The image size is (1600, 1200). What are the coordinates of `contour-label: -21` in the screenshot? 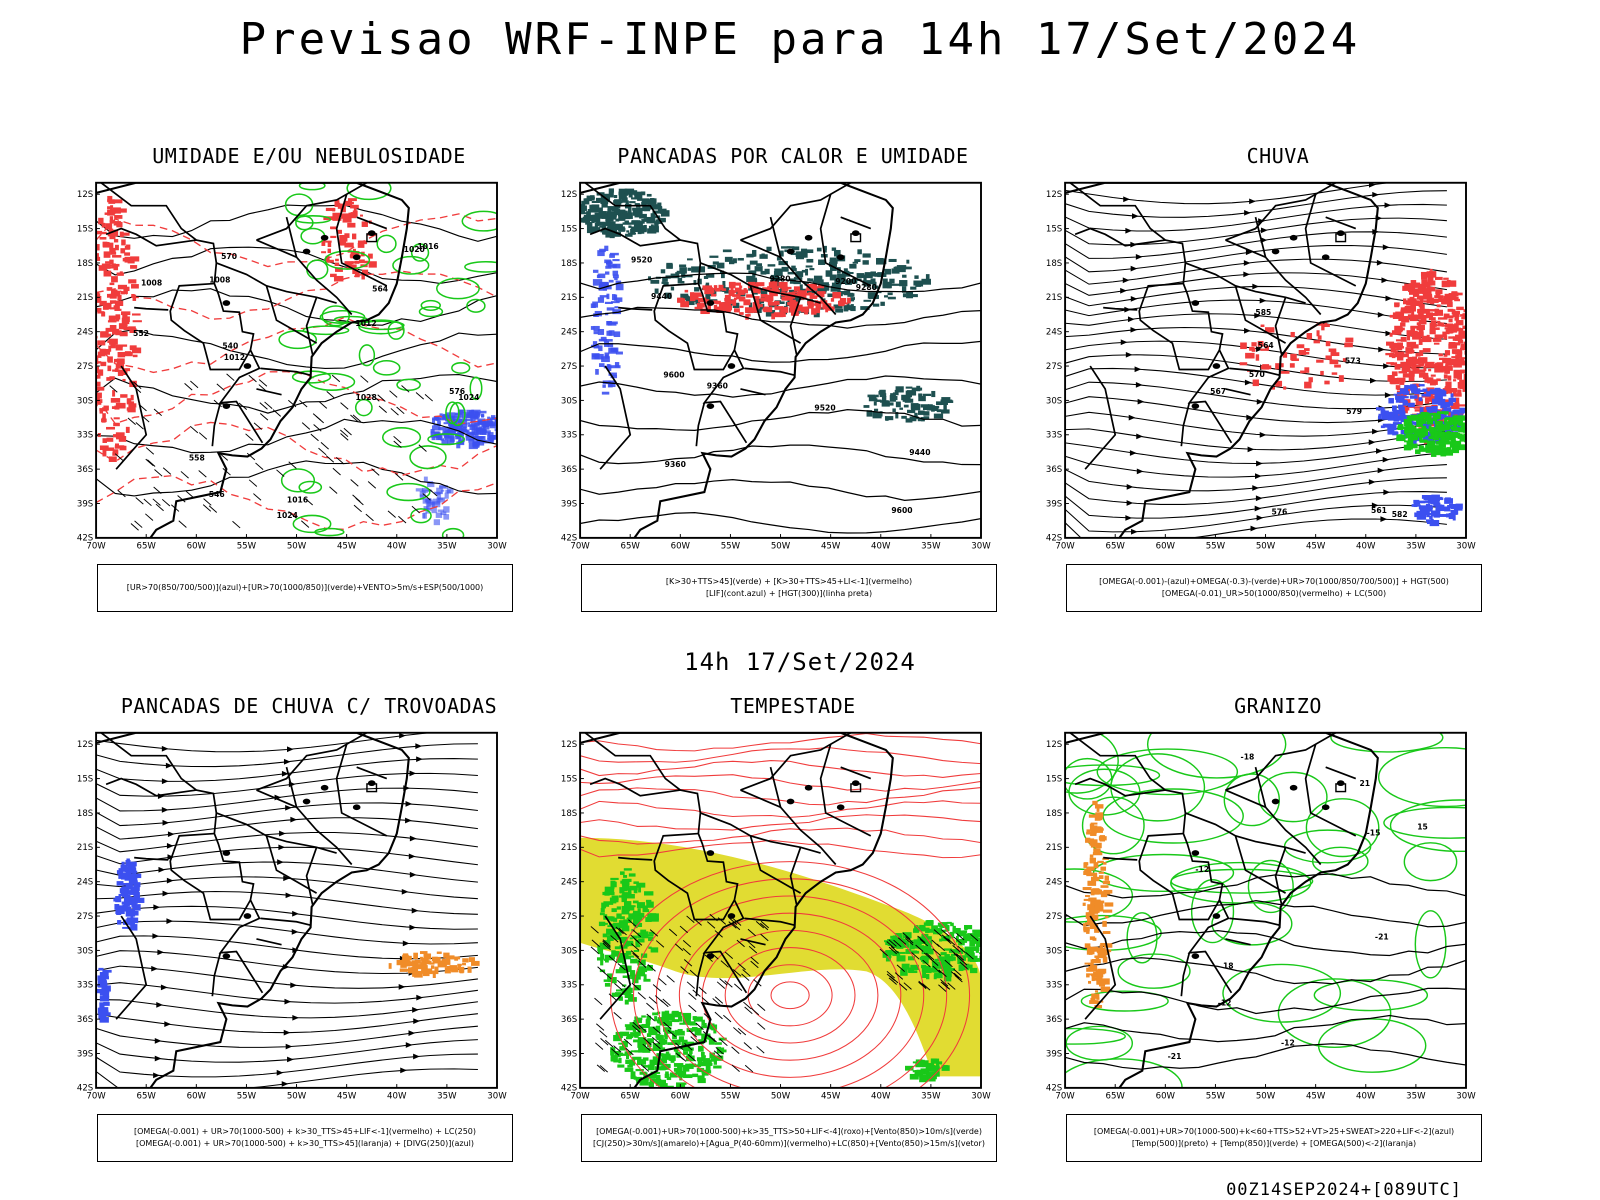 It's located at (1175, 1056).